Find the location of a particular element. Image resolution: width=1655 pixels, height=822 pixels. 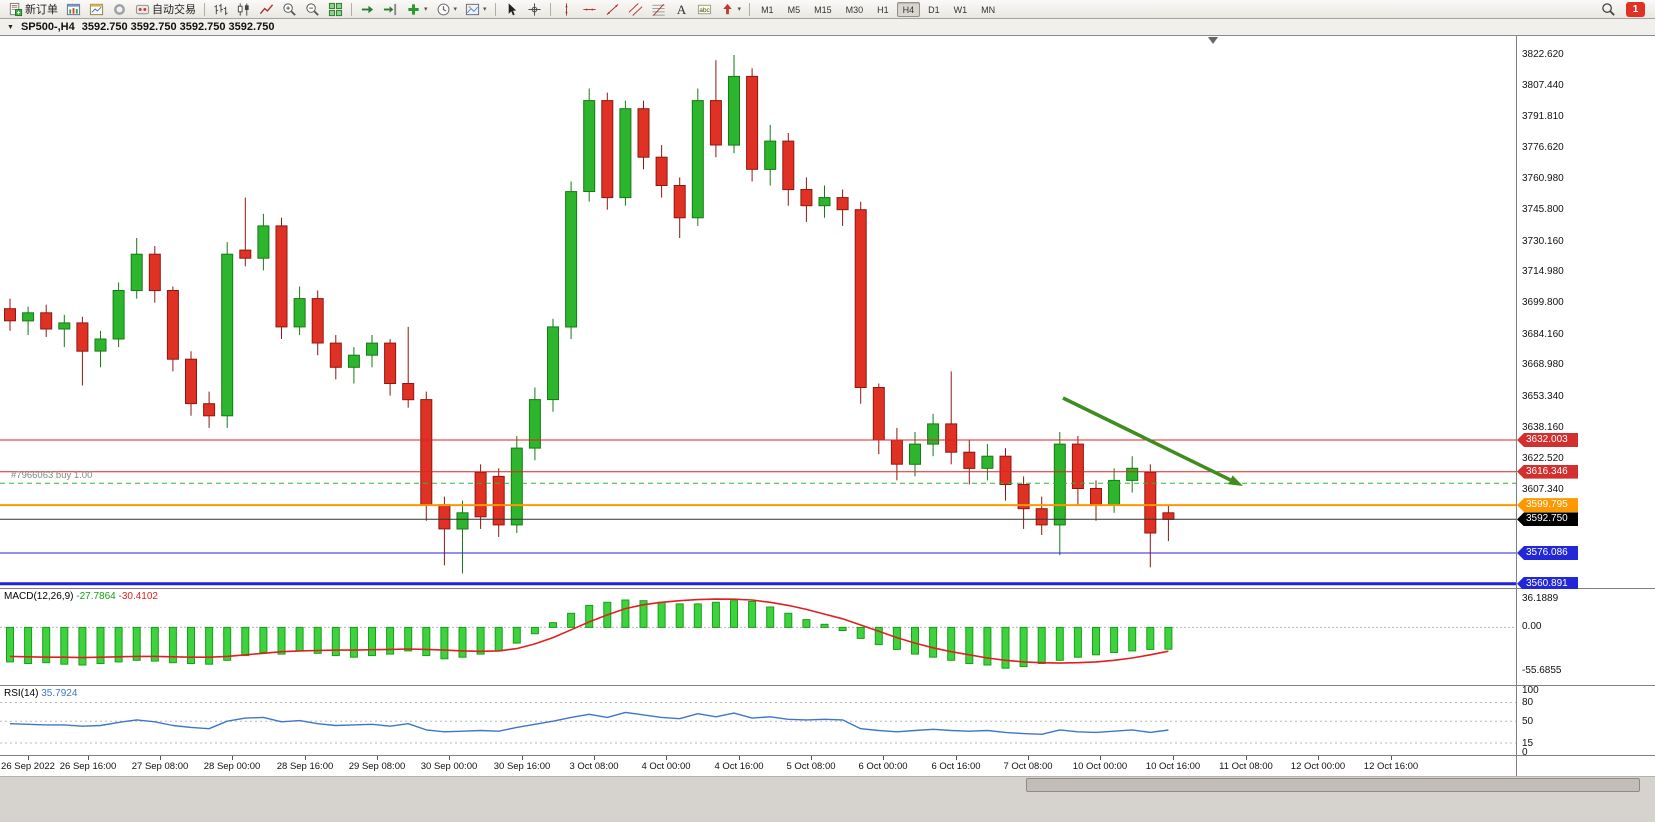

time-axis-label: 7 Oct 08:00 is located at coordinates (1028, 766).